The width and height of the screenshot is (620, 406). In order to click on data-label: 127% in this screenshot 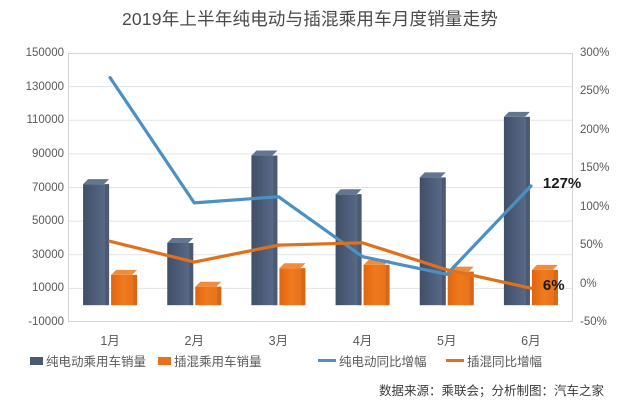, I will do `click(562, 183)`.